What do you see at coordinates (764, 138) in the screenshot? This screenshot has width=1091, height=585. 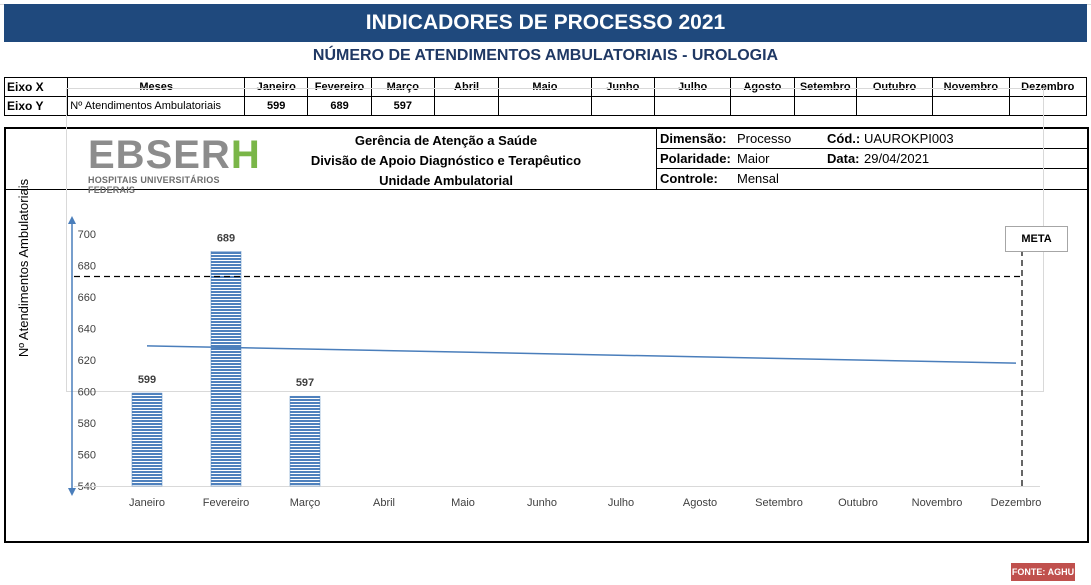 I see `dimensao-value: Processo` at bounding box center [764, 138].